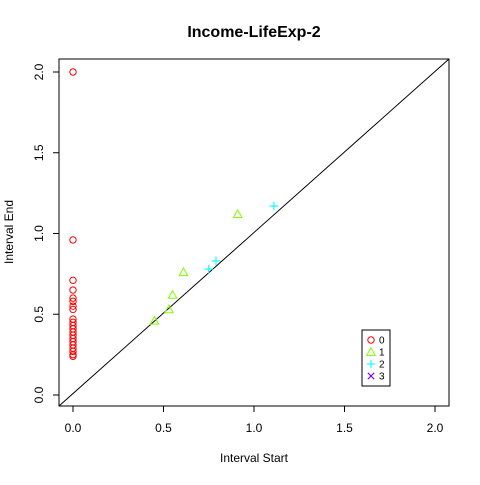  What do you see at coordinates (382, 341) in the screenshot?
I see `legend-label: 0` at bounding box center [382, 341].